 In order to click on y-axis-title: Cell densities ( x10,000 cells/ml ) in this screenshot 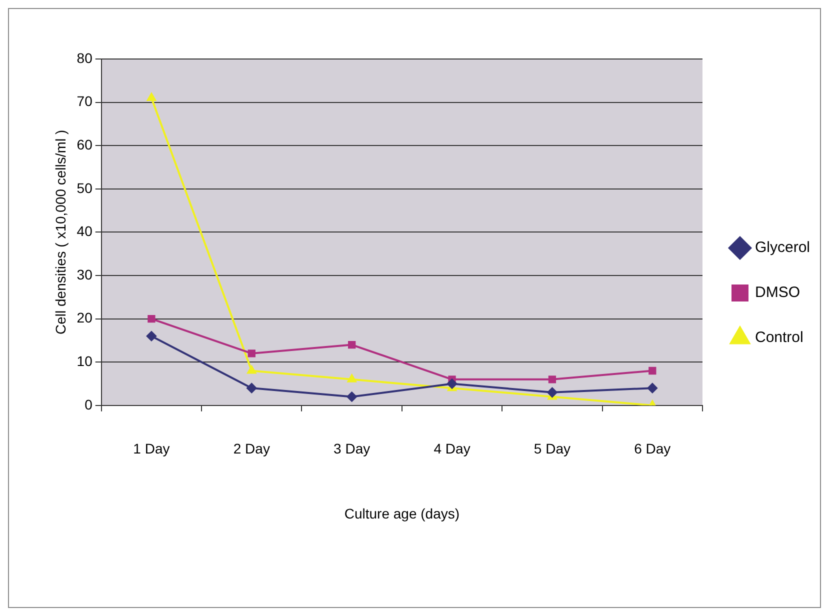, I will do `click(60, 232)`.